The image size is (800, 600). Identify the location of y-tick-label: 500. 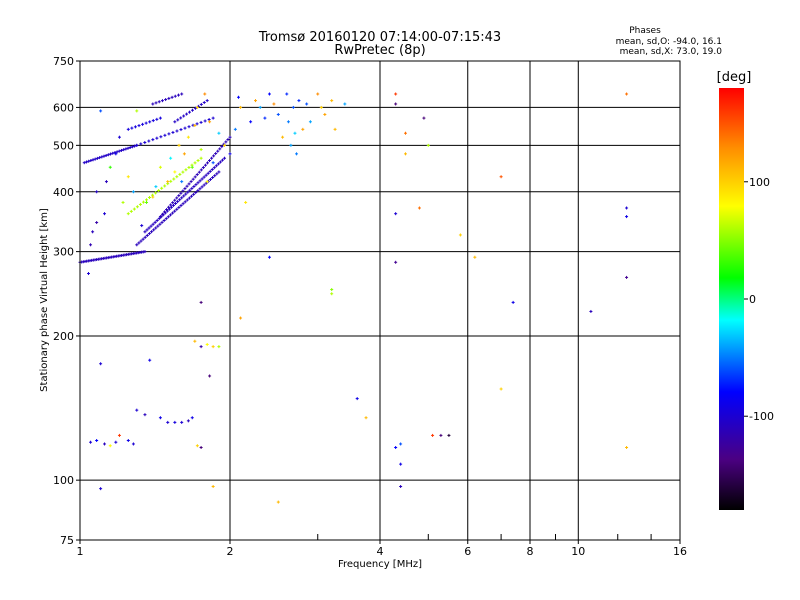
(63, 145).